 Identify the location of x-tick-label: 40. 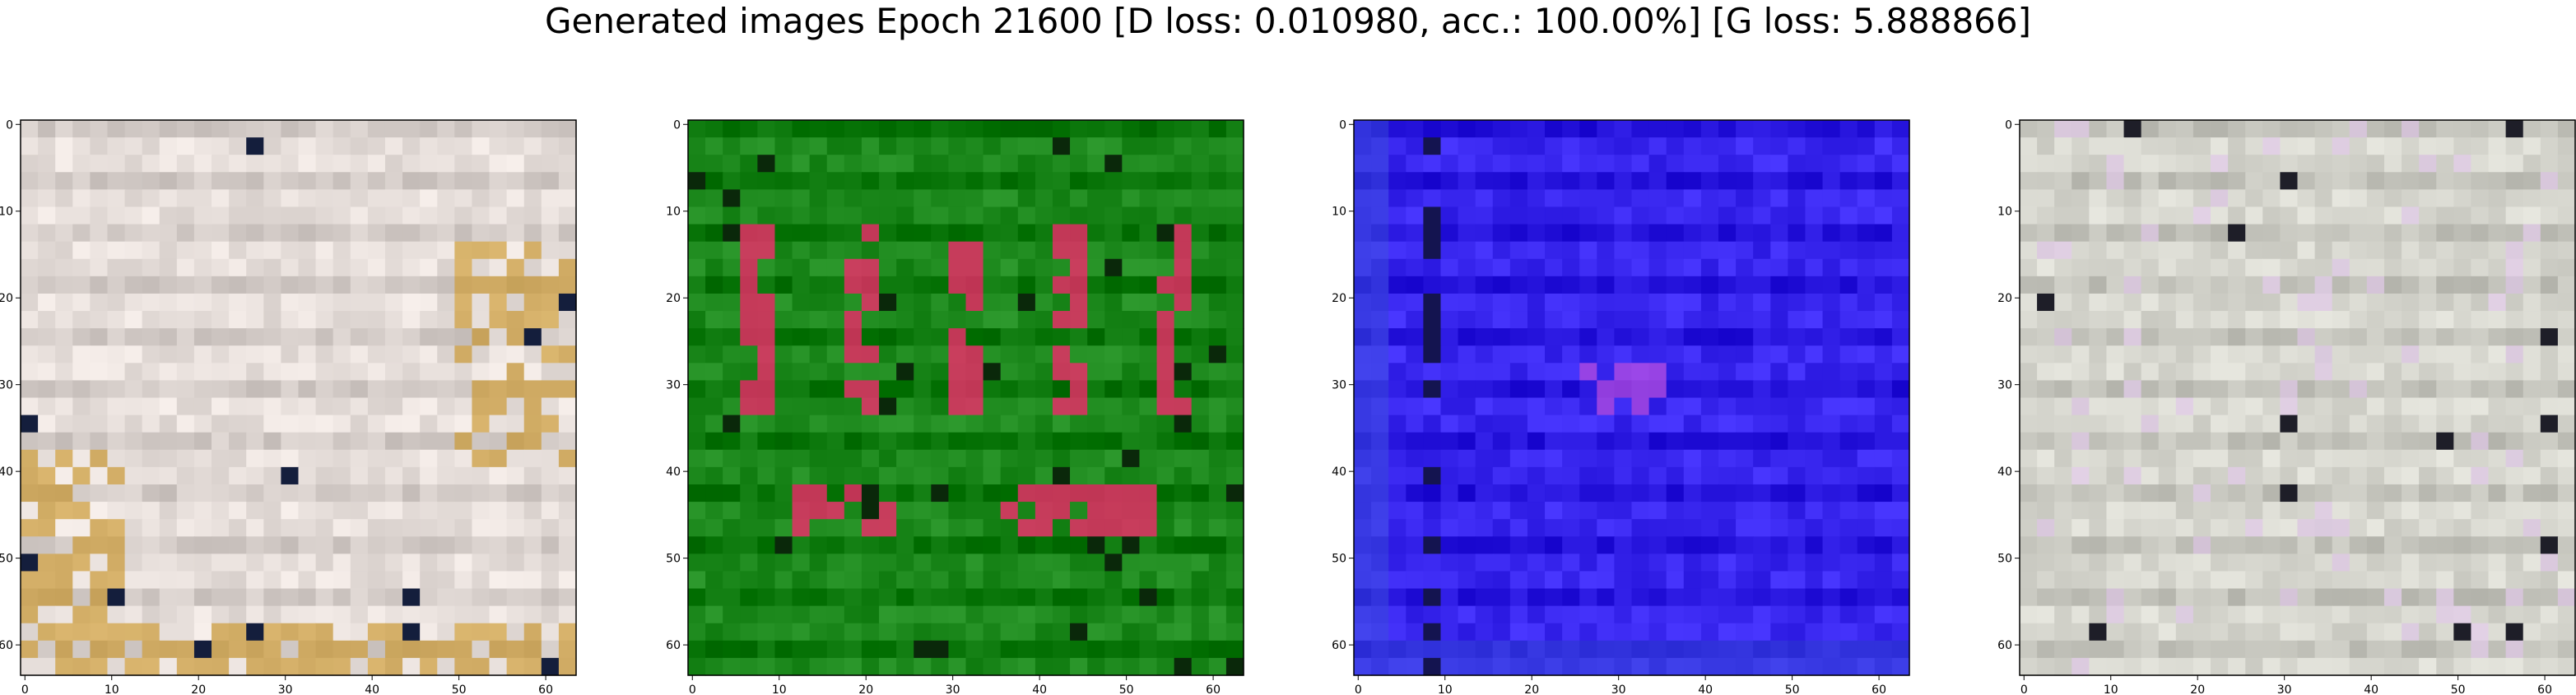
(372, 689).